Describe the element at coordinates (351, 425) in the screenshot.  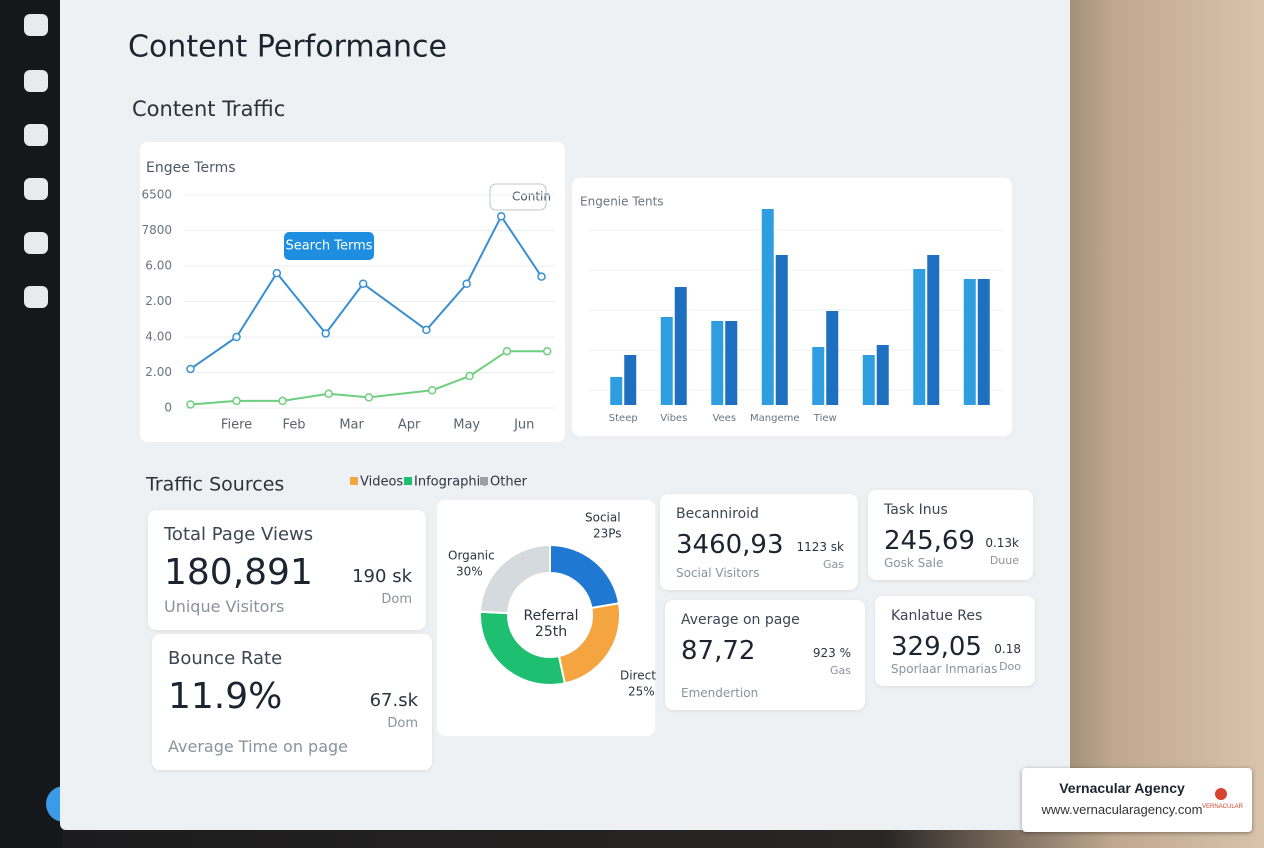
I see `x-tick-label: Mar` at that location.